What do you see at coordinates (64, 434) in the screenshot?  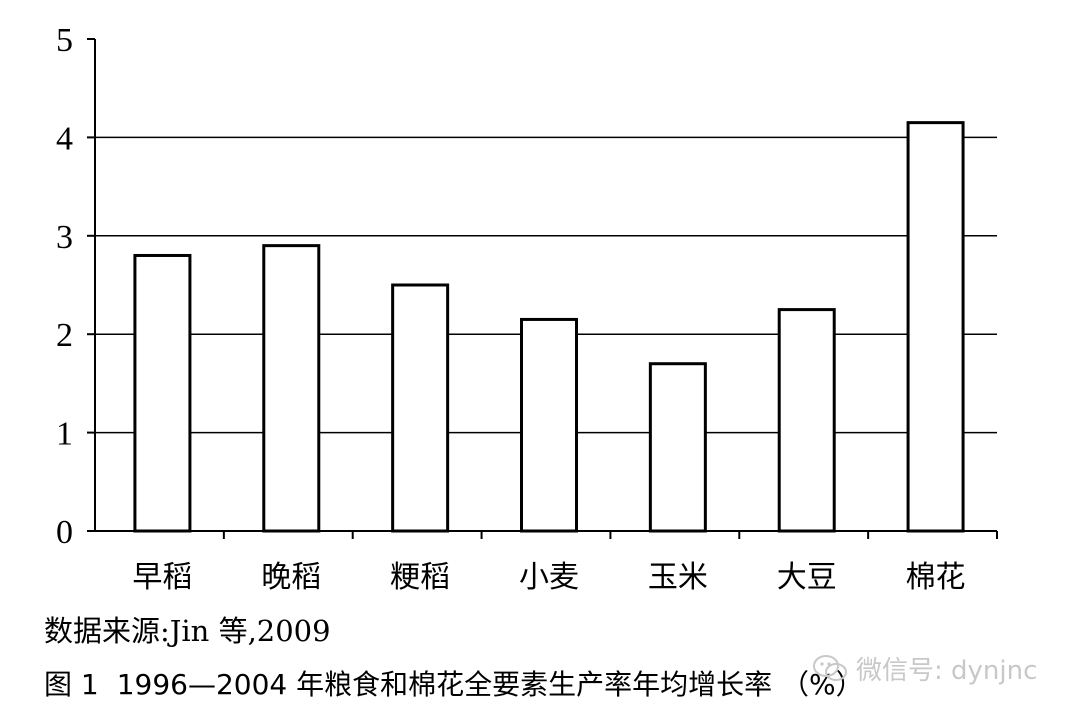 I see `y-tick-label: 1` at bounding box center [64, 434].